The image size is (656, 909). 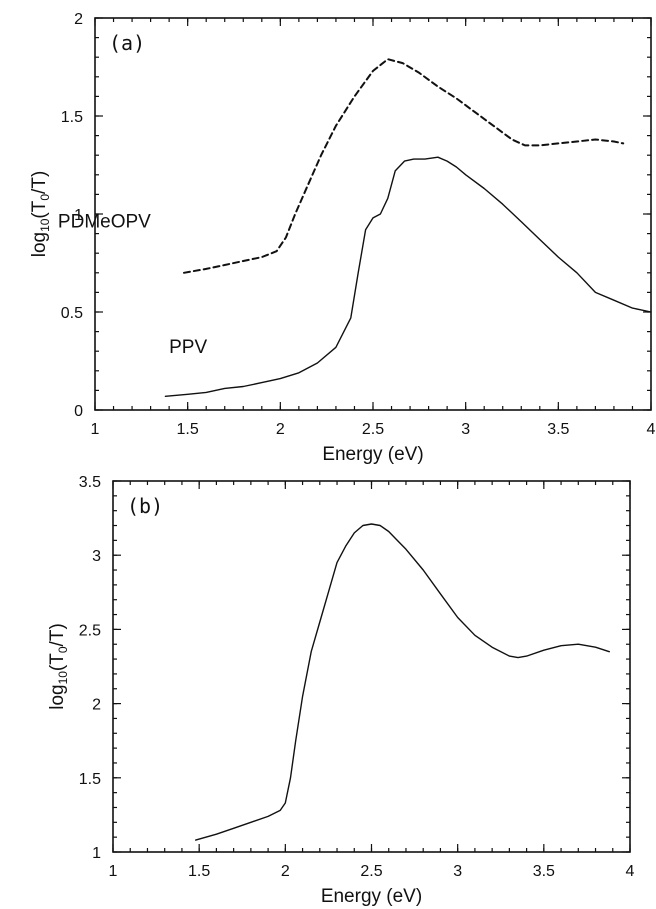 What do you see at coordinates (145, 506) in the screenshot?
I see `panel-tag: (b)` at bounding box center [145, 506].